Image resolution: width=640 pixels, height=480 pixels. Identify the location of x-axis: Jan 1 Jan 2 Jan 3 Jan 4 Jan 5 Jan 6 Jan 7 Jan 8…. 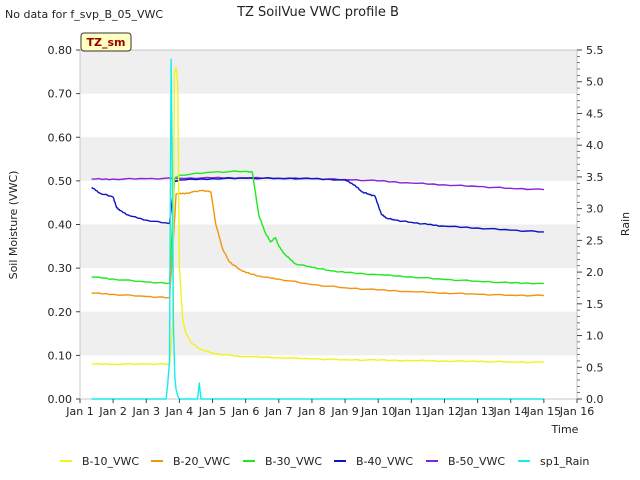
(329, 408).